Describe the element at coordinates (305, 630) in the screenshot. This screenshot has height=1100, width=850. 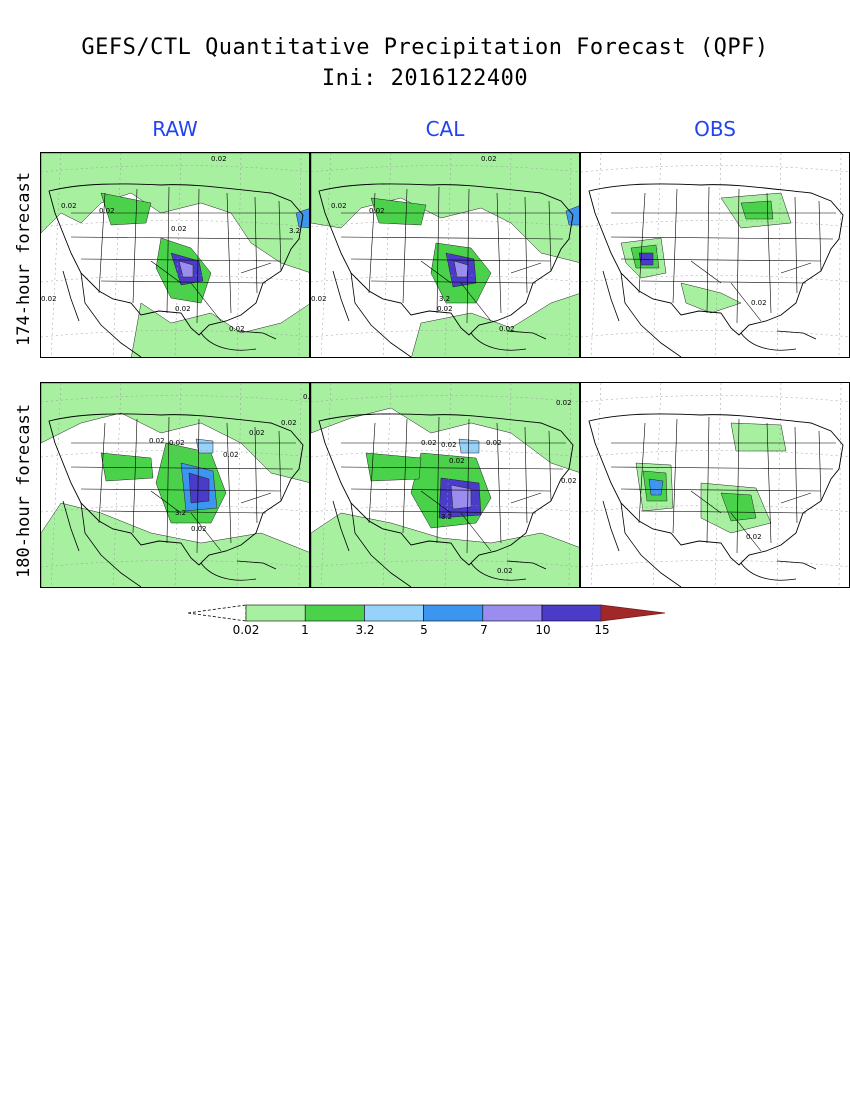
I see `colorbar-tick-1: 1` at that location.